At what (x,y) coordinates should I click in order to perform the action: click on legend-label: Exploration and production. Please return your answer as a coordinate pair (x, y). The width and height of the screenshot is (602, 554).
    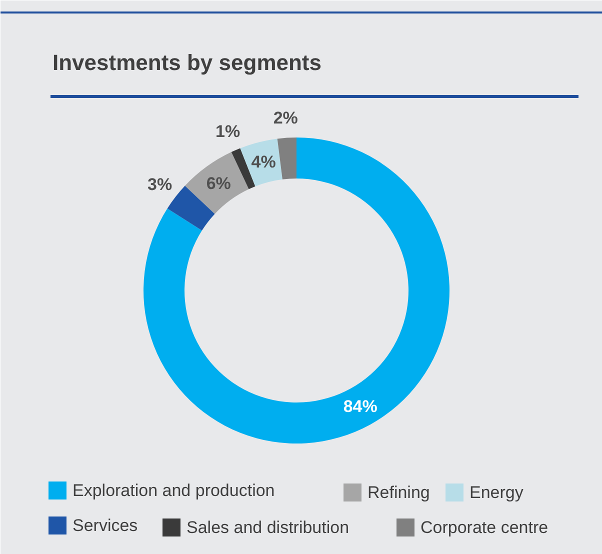
    Looking at the image, I should click on (173, 490).